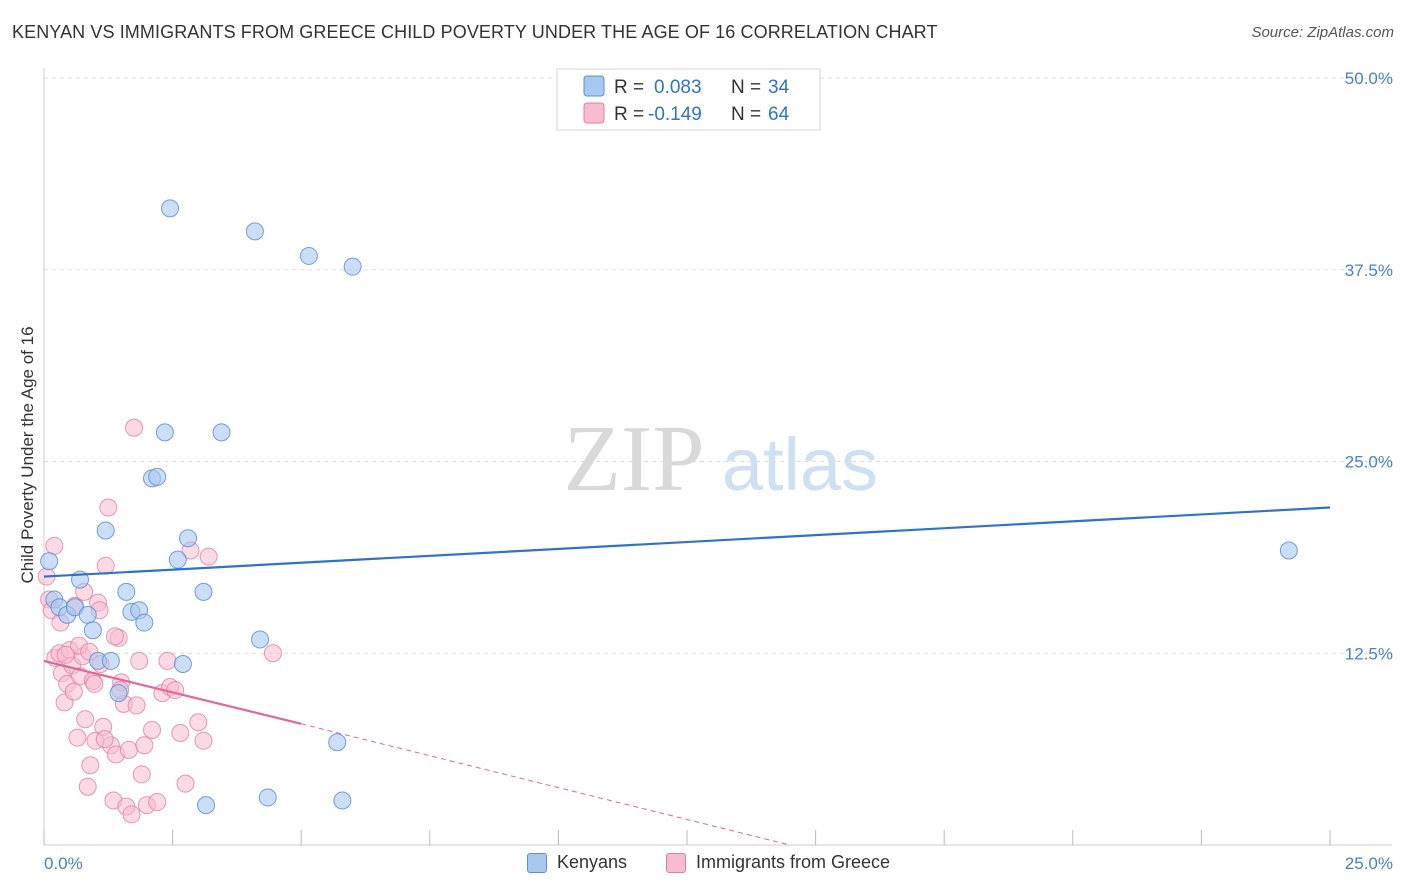 This screenshot has height=892, width=1406. Describe the element at coordinates (676, 862) in the screenshot. I see `greece-swatch` at that location.